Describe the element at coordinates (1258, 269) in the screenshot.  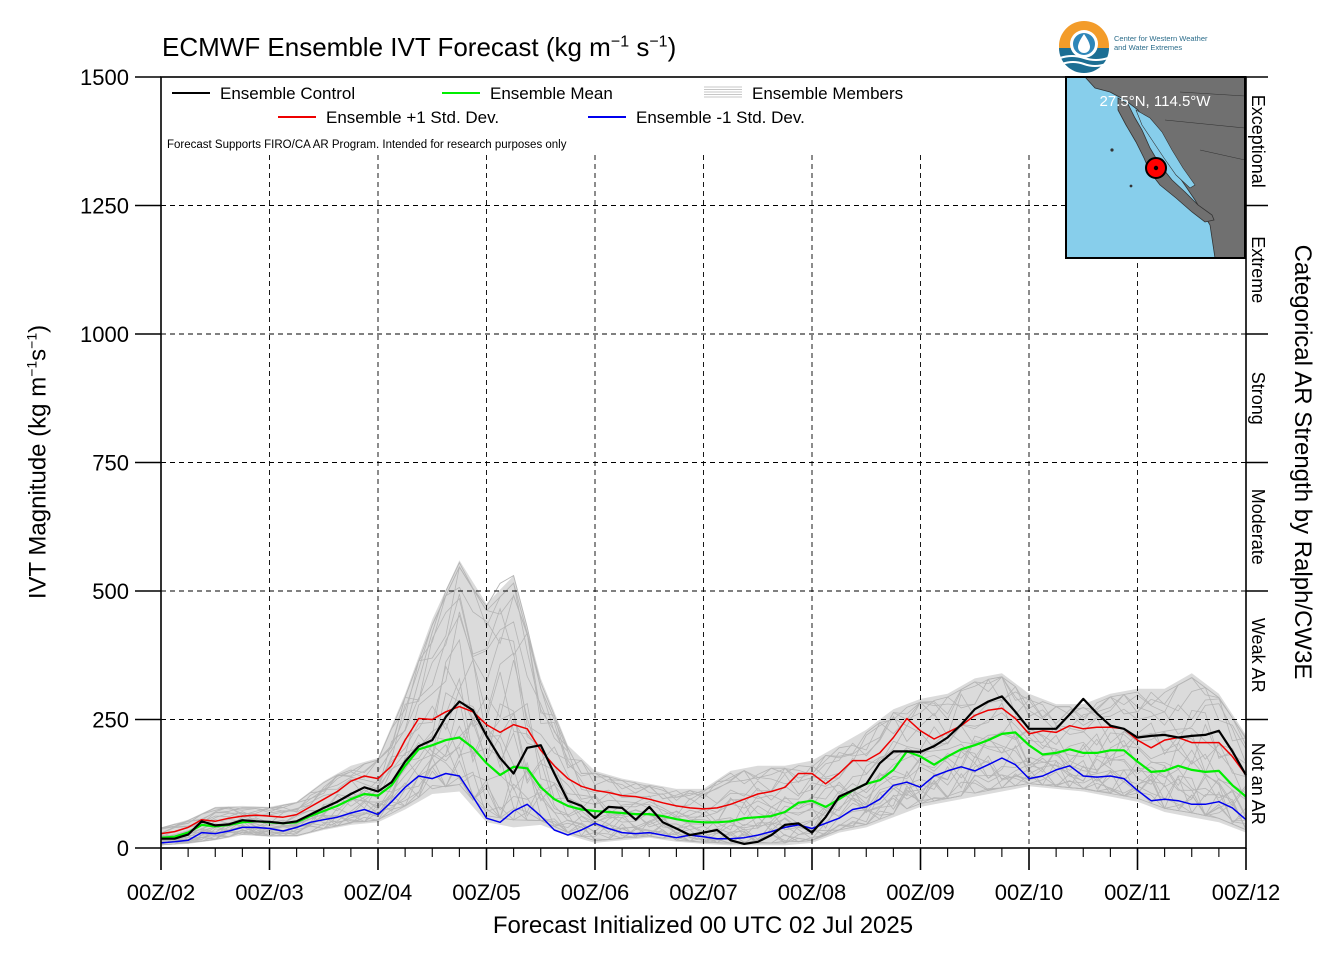
I see `category-label: Extreme` at that location.